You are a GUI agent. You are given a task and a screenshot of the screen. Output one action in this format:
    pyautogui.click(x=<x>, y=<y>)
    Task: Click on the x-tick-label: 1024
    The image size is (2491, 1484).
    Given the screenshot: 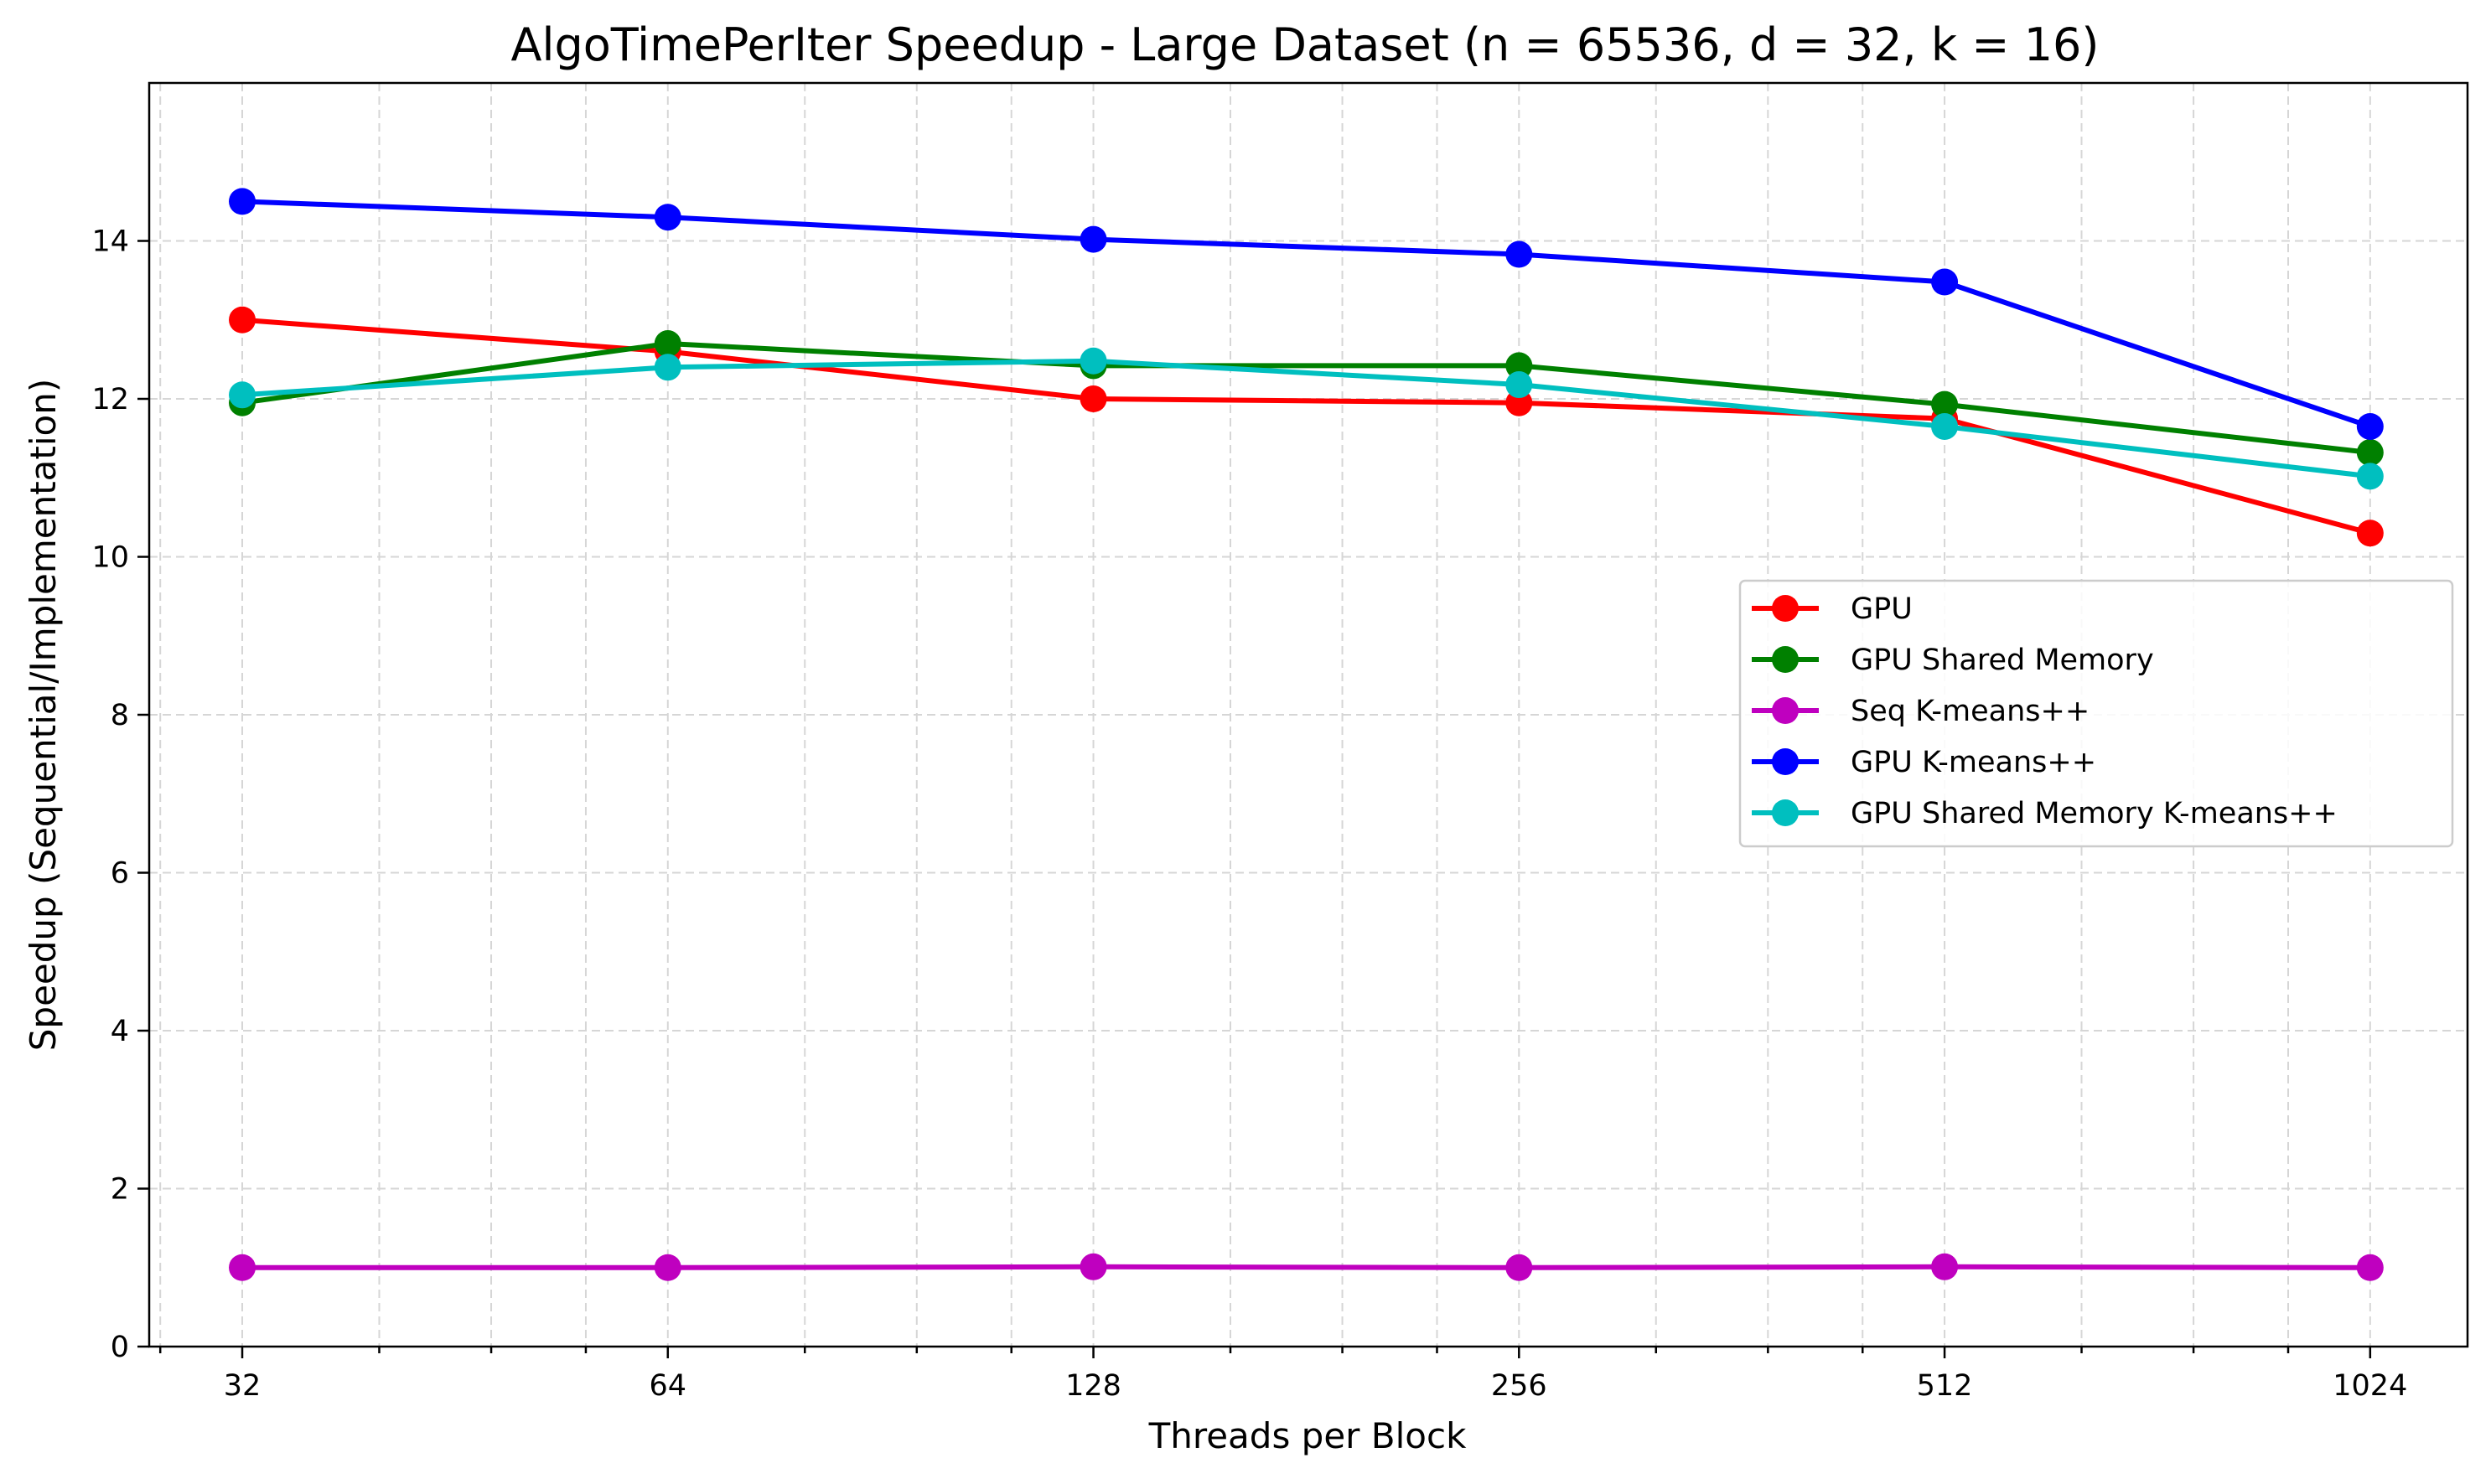 What is the action you would take?
    pyautogui.click(x=2370, y=1386)
    